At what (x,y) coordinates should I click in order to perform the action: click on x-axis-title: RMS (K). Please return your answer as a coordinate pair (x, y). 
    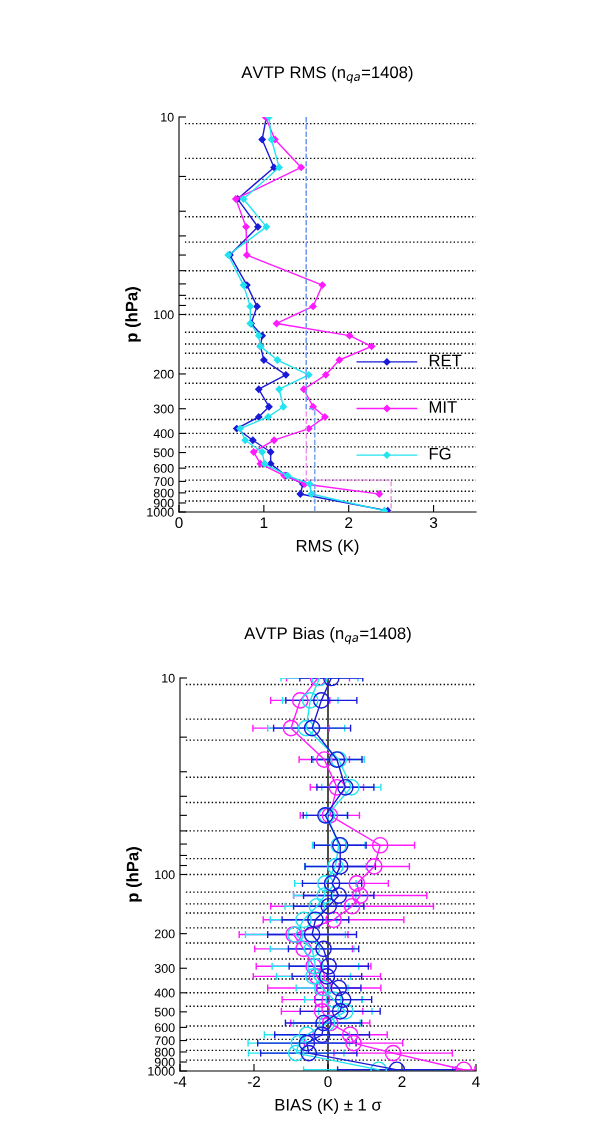
    Looking at the image, I should click on (327, 547).